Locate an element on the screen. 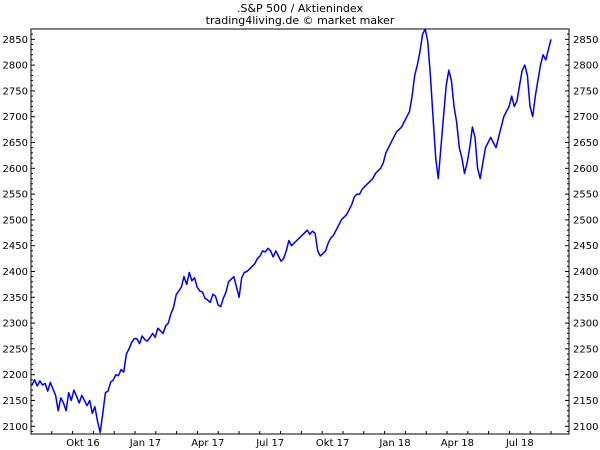 This screenshot has height=450, width=600. x-tick-label: Jul 18 is located at coordinates (519, 443).